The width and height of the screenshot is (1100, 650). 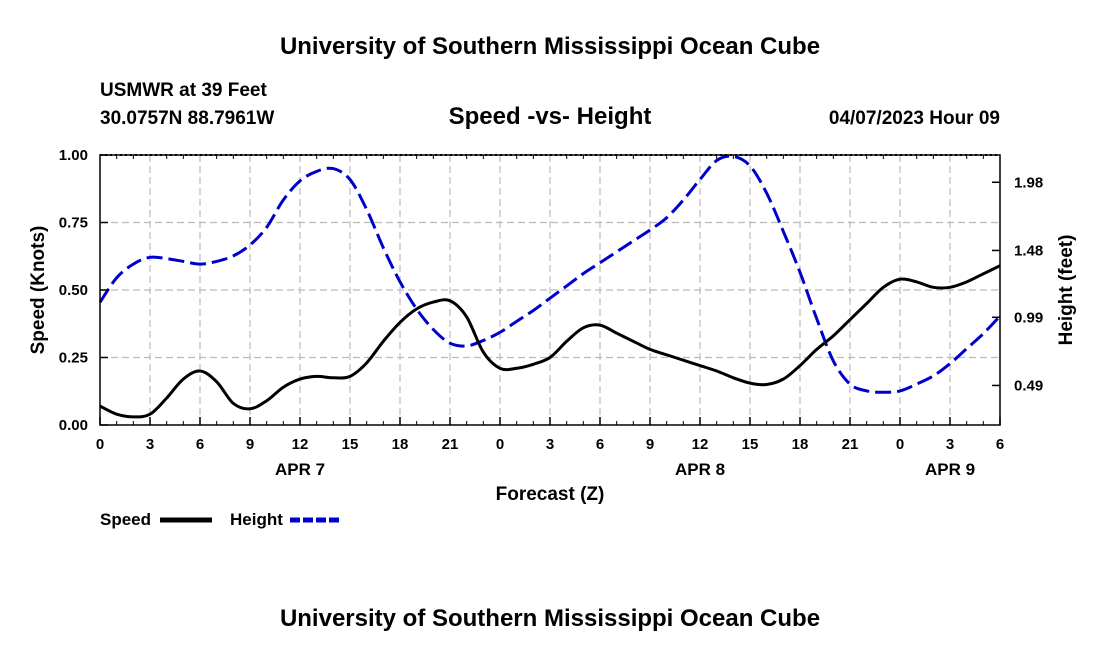 I want to click on station-coords: 30.0757N 88.7961W, so click(x=187, y=118).